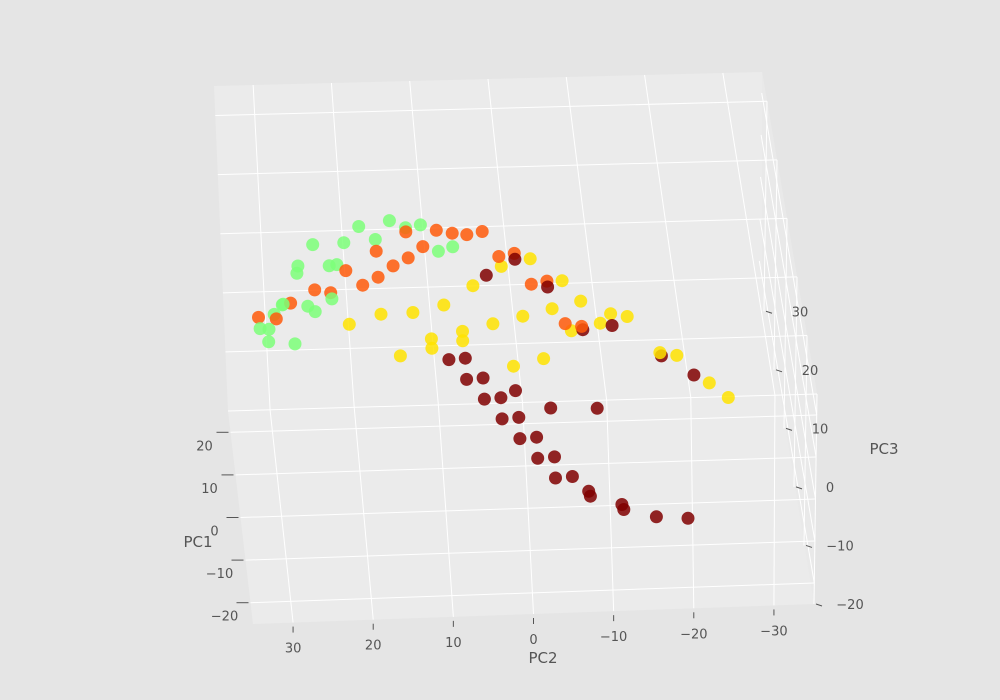 The height and width of the screenshot is (700, 1000). I want to click on z-tick-label: 20, so click(810, 371).